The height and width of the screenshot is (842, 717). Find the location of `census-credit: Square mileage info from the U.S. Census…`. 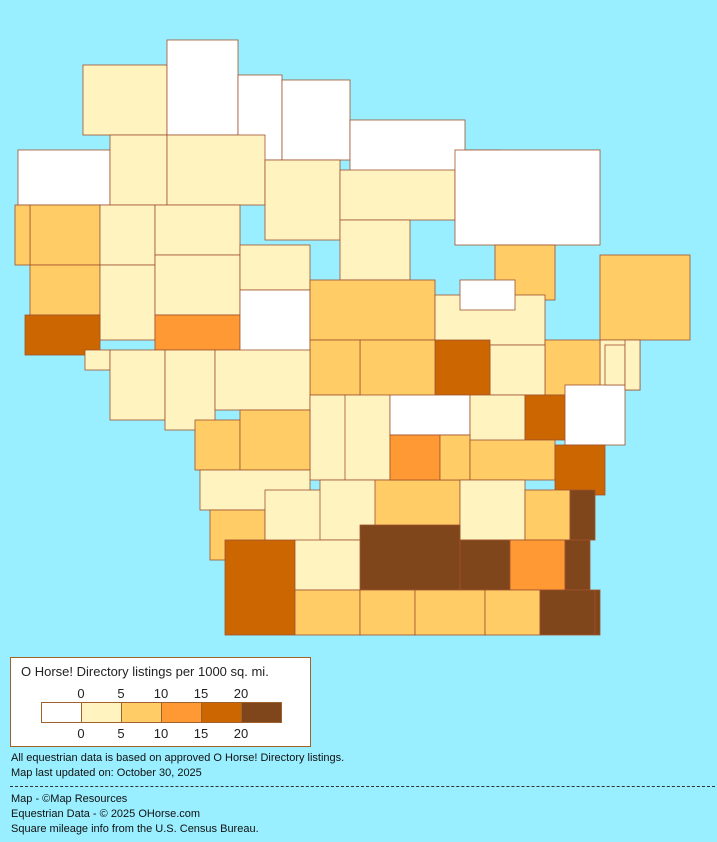

census-credit: Square mileage info from the U.S. Census… is located at coordinates (135, 829).